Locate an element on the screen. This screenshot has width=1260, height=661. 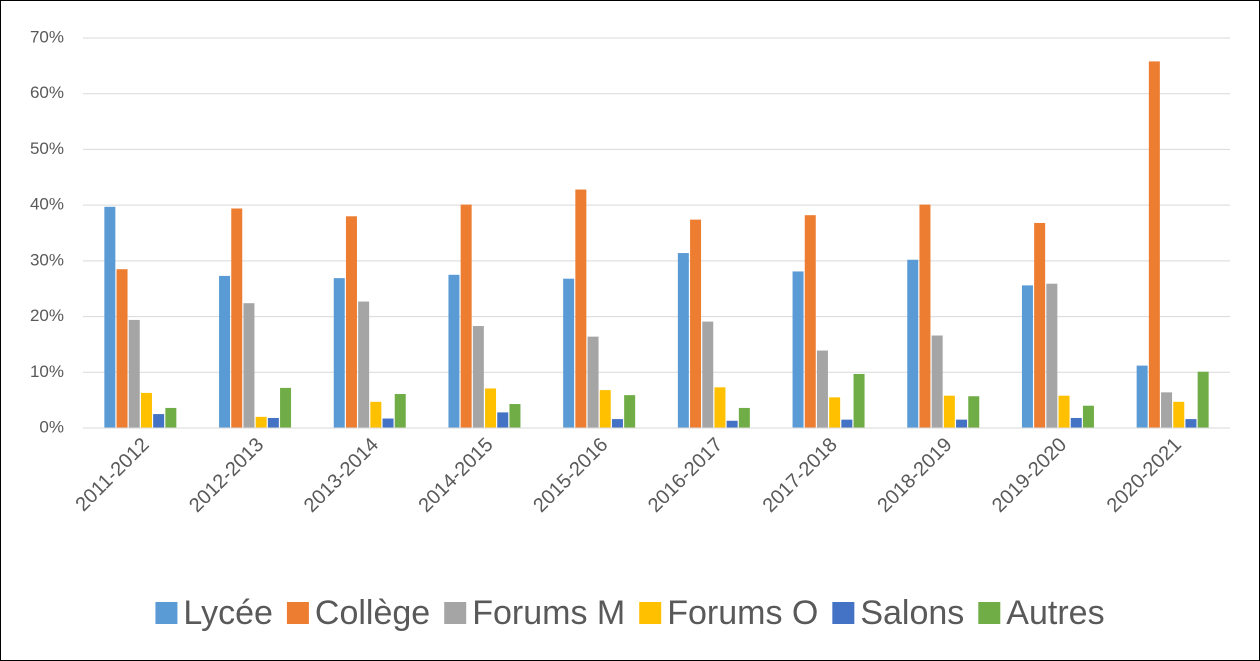
y-tick-label: 0% is located at coordinates (51, 426).